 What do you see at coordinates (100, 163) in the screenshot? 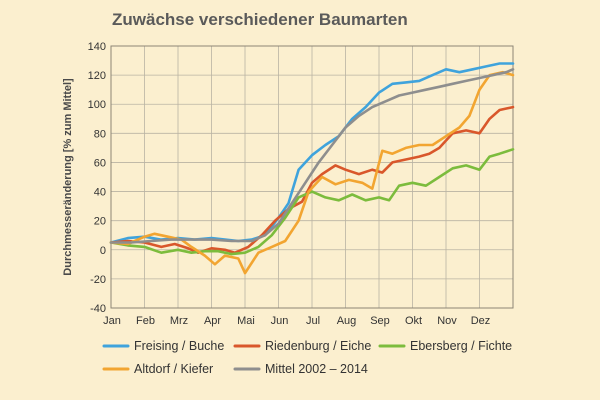
I see `y-tick-label: 60` at bounding box center [100, 163].